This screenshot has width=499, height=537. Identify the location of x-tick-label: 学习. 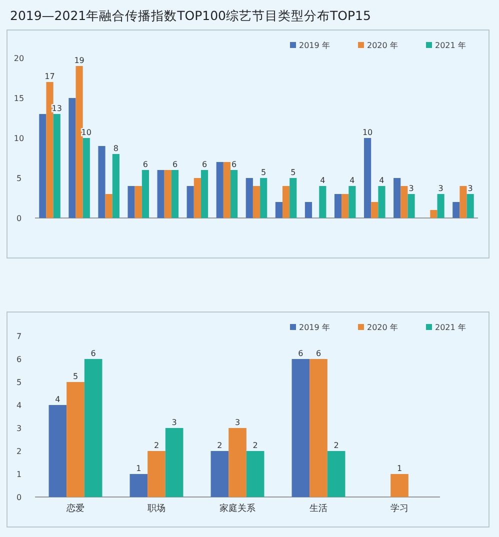
(399, 508).